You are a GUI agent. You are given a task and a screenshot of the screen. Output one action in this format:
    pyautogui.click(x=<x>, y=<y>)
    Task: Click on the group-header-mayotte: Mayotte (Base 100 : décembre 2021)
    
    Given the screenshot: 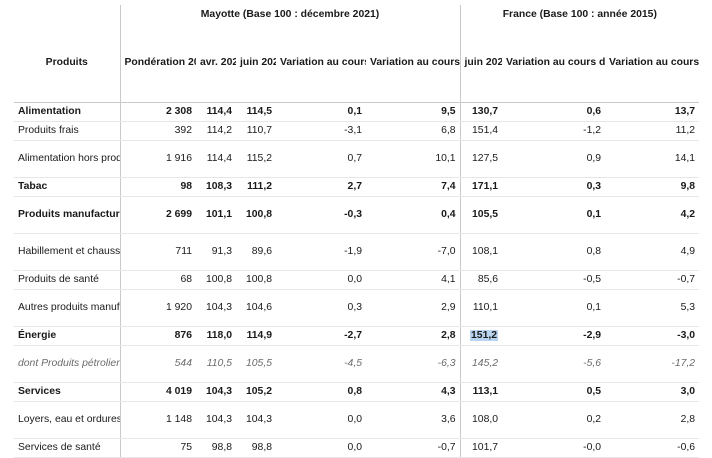 What is the action you would take?
    pyautogui.click(x=290, y=14)
    